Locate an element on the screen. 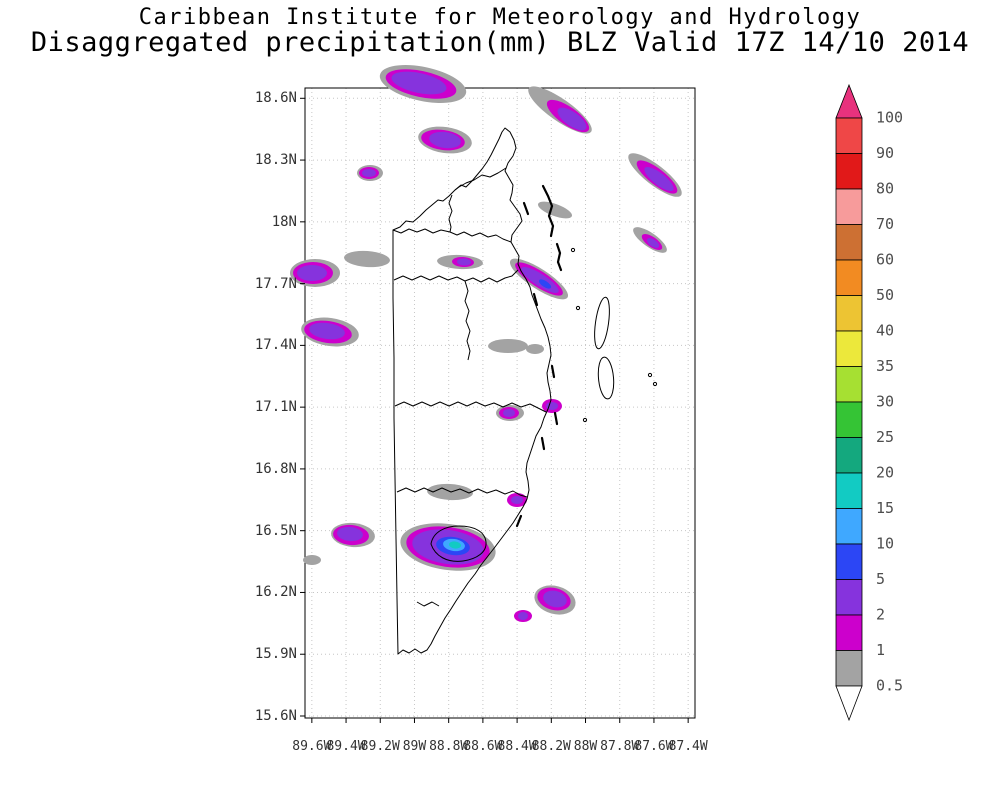  colorbar-tick-label: 1 is located at coordinates (880, 650).